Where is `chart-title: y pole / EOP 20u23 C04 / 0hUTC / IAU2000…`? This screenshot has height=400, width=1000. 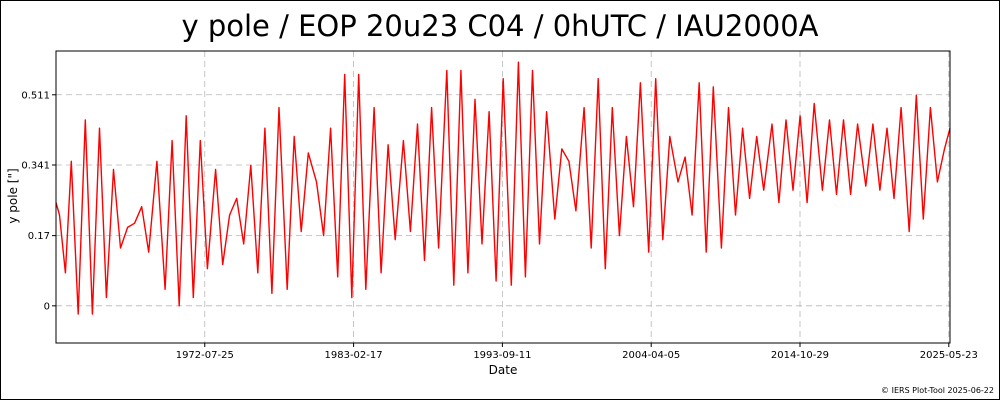 chart-title: y pole / EOP 20u23 C04 / 0hUTC / IAU2000… is located at coordinates (499, 26).